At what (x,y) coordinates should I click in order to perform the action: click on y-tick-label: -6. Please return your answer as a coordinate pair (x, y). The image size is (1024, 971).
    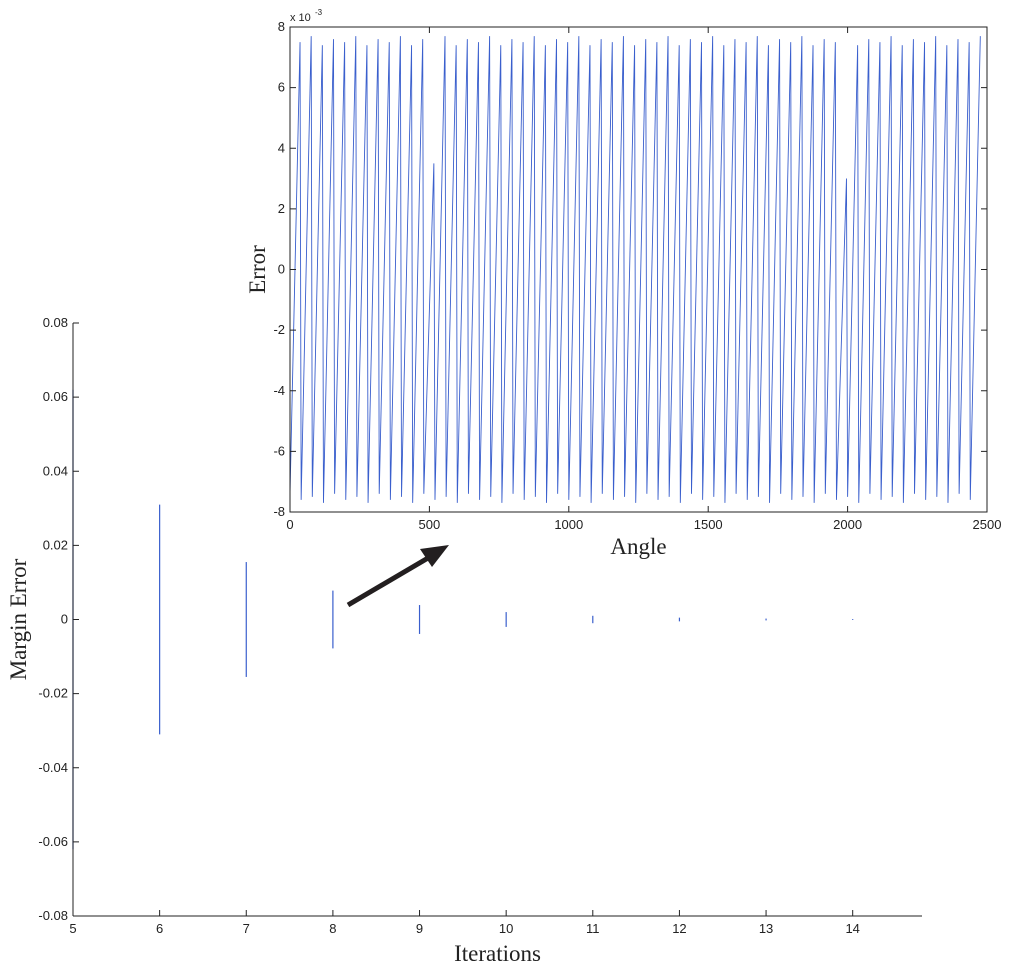
    Looking at the image, I should click on (279, 450).